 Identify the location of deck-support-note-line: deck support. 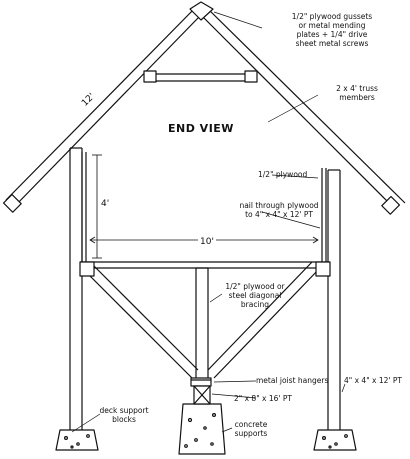
(124, 410).